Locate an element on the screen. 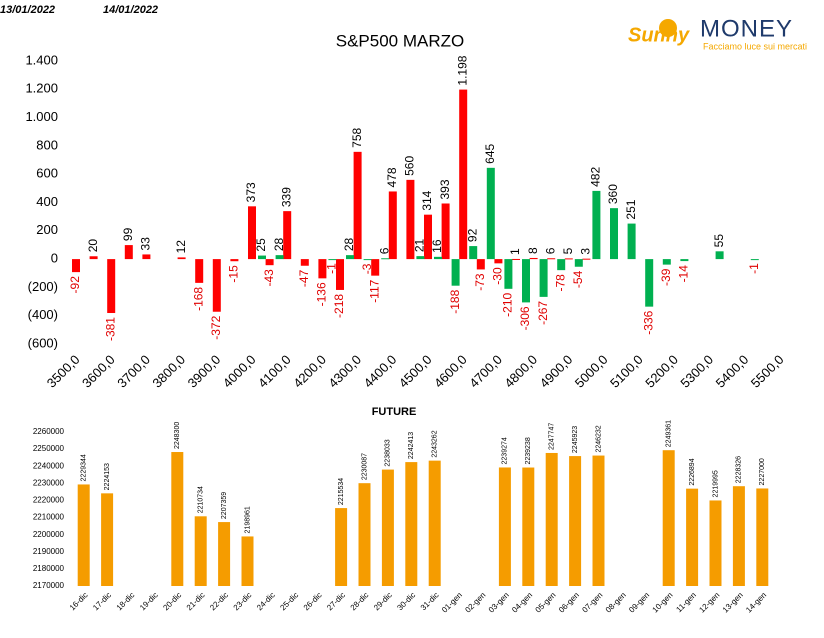  y-tick-label: 2210000 is located at coordinates (49, 517).